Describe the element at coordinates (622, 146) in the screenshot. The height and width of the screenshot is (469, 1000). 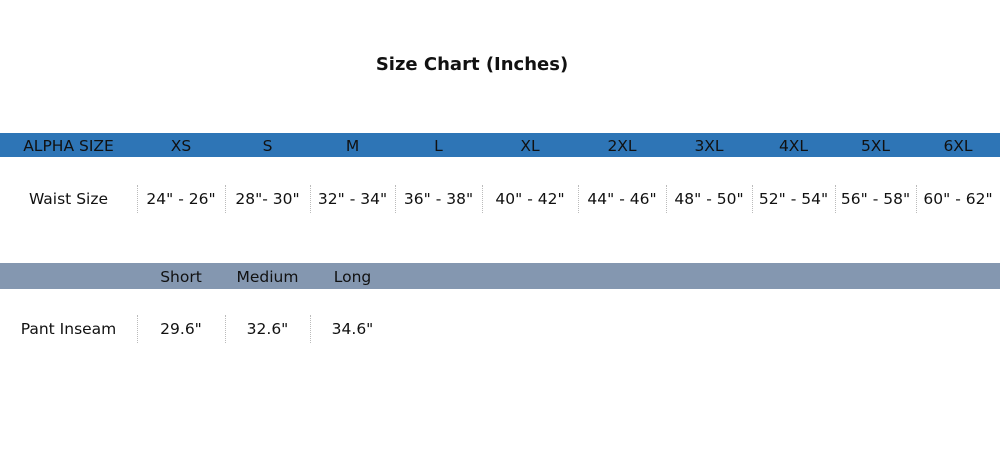
I see `header-cell: 2XL` at that location.